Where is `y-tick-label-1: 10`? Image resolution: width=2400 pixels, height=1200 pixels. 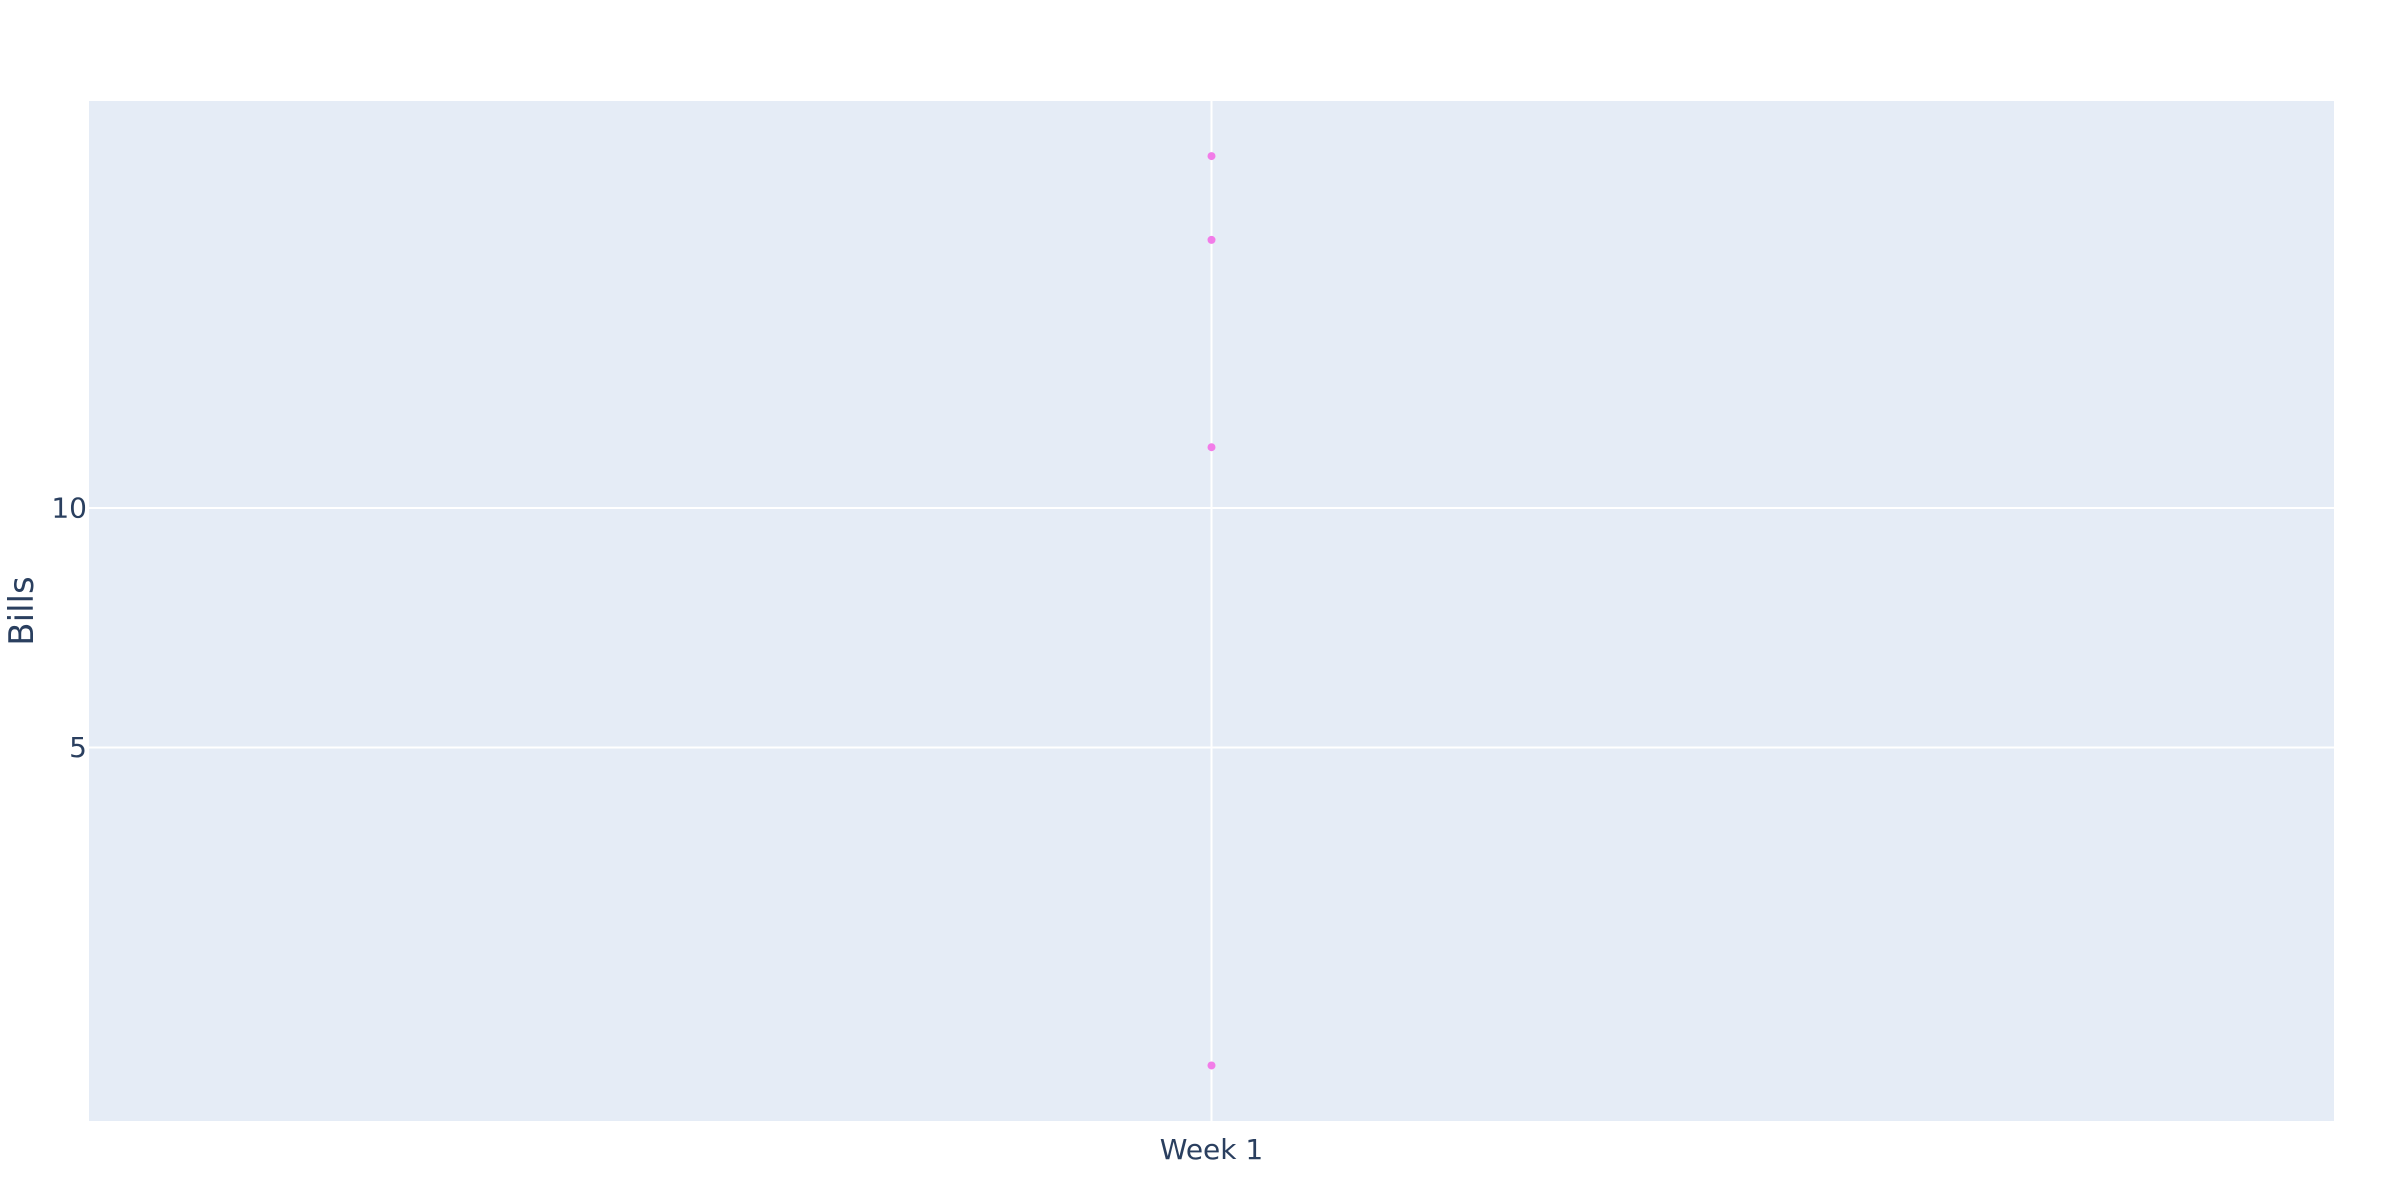 y-tick-label-1: 10 is located at coordinates (69, 508).